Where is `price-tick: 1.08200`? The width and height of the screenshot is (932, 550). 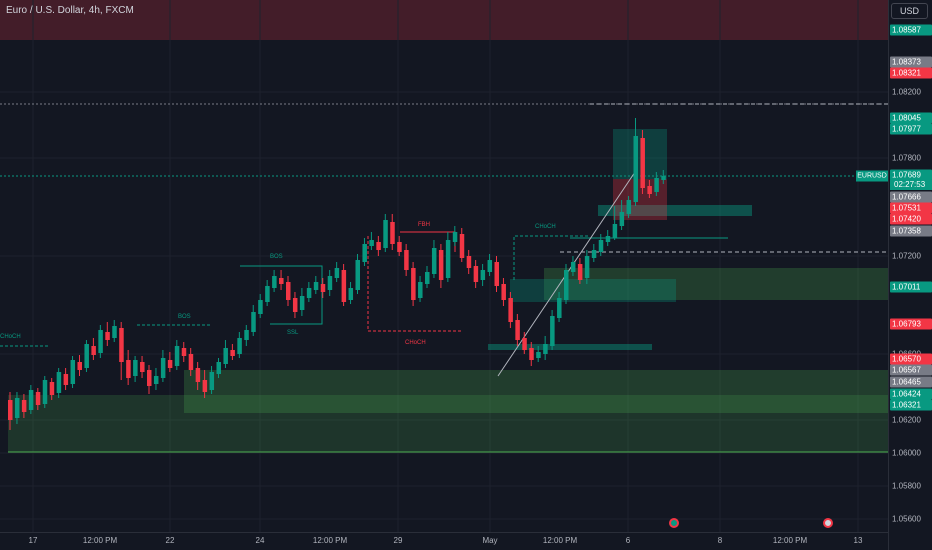
price-tick: 1.08200 is located at coordinates (906, 92).